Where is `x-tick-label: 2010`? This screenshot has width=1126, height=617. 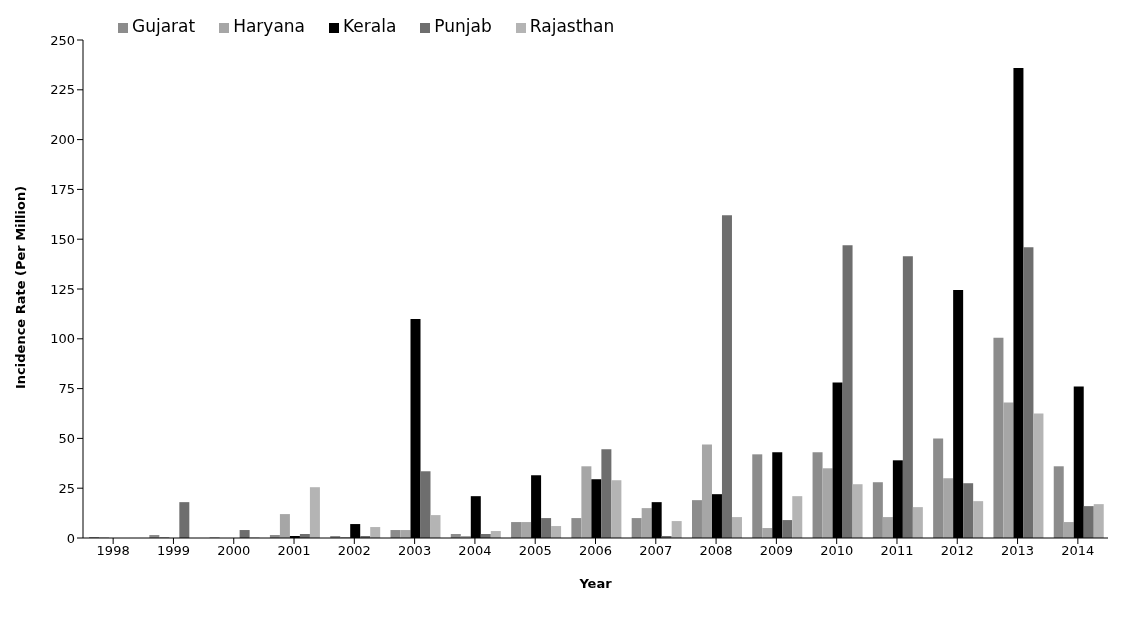
x-tick-label: 2010 is located at coordinates (837, 551).